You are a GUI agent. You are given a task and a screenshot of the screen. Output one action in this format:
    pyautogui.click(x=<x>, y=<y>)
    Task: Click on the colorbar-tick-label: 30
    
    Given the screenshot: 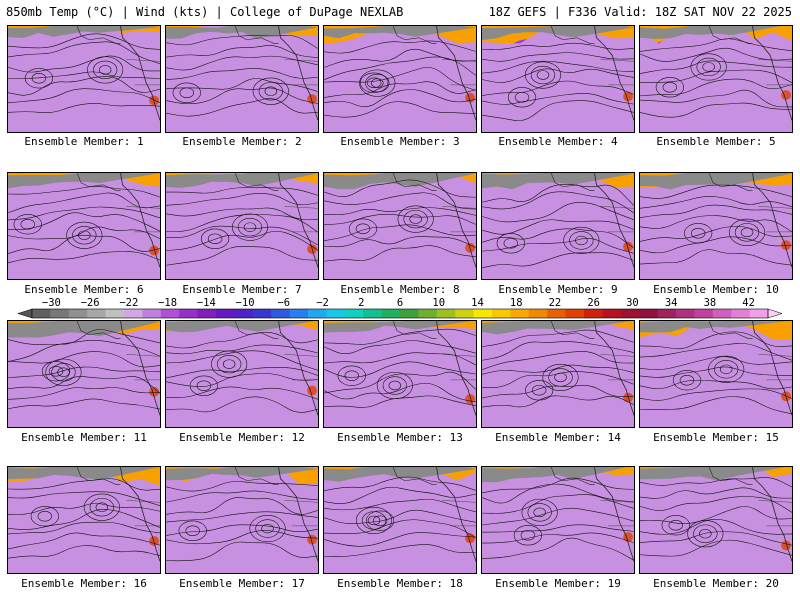 What is the action you would take?
    pyautogui.click(x=632, y=303)
    